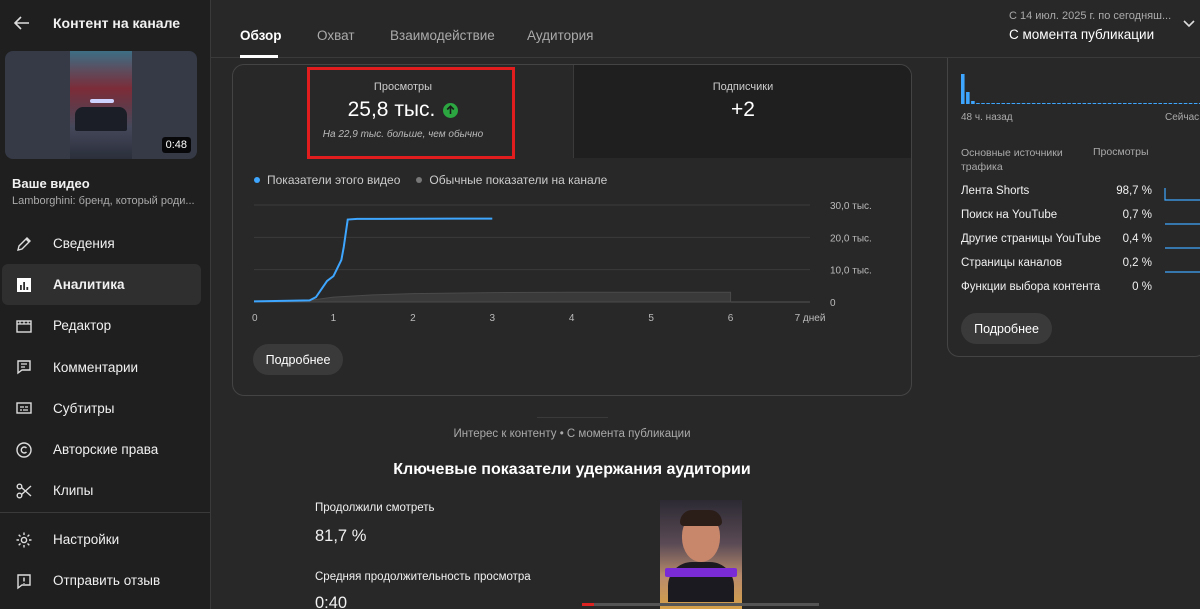  Describe the element at coordinates (442, 35) in the screenshot. I see `tab-engagement: Взаимодействие` at that location.